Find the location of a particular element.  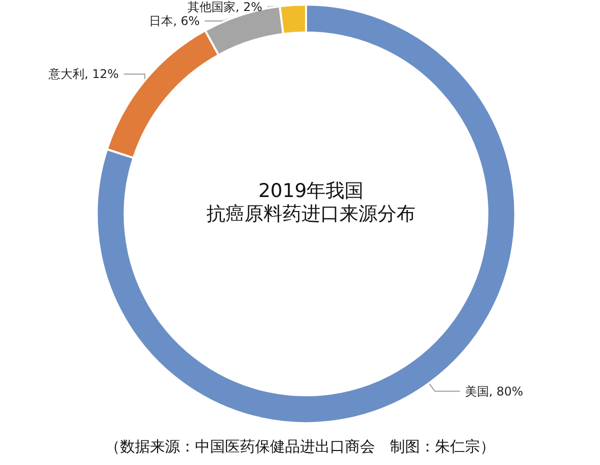

text: 2019年我国 is located at coordinates (311, 191).